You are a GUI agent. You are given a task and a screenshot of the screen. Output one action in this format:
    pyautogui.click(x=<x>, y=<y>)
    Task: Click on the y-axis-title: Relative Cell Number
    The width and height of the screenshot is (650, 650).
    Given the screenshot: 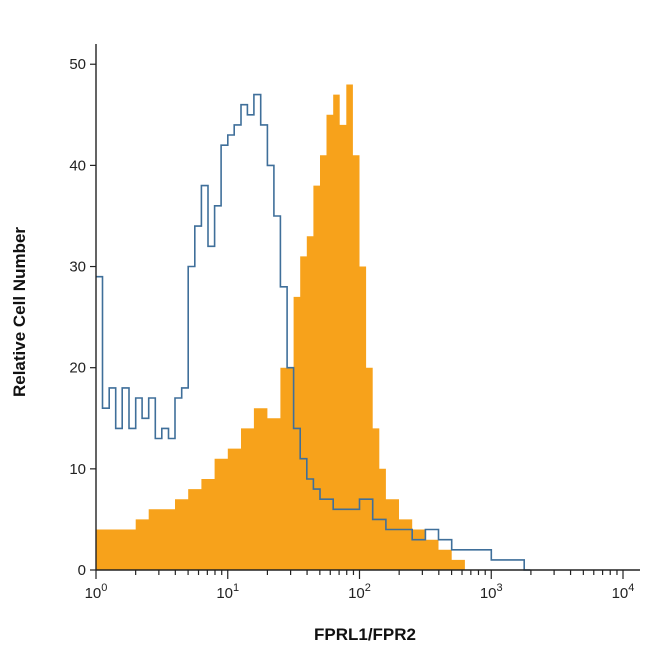 What is the action you would take?
    pyautogui.click(x=19, y=312)
    